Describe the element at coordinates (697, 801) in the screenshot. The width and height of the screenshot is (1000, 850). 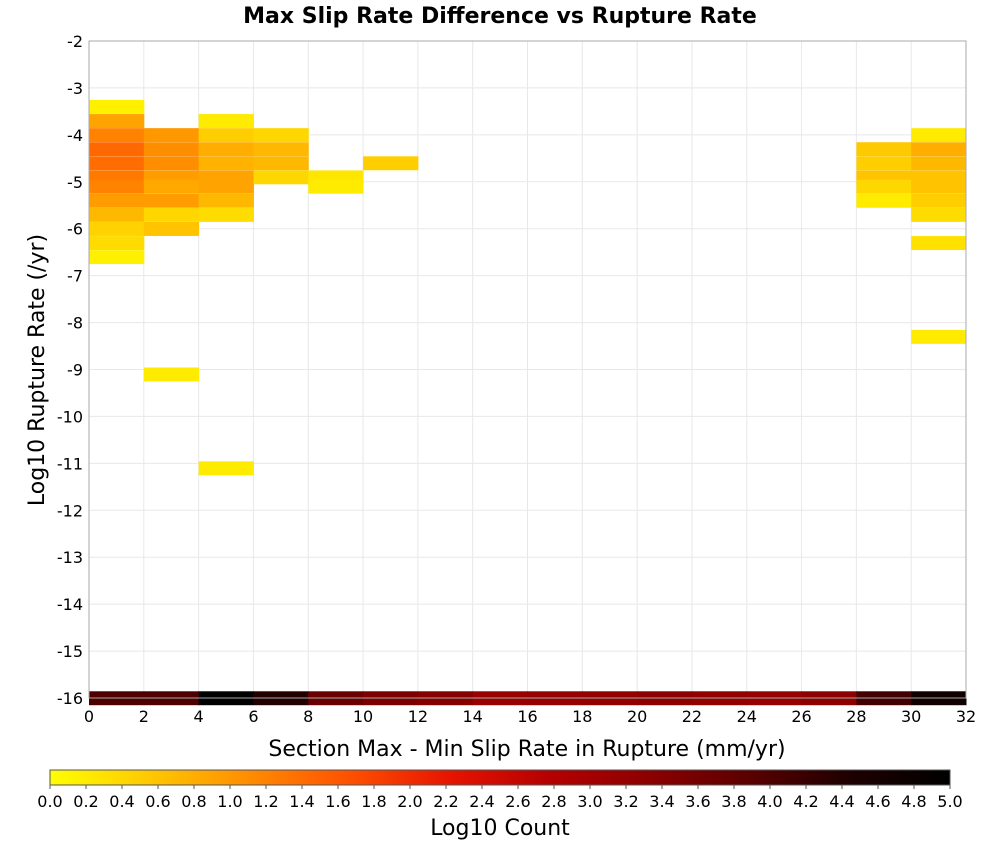
I see `colorbar-tick-label: 3.6` at that location.